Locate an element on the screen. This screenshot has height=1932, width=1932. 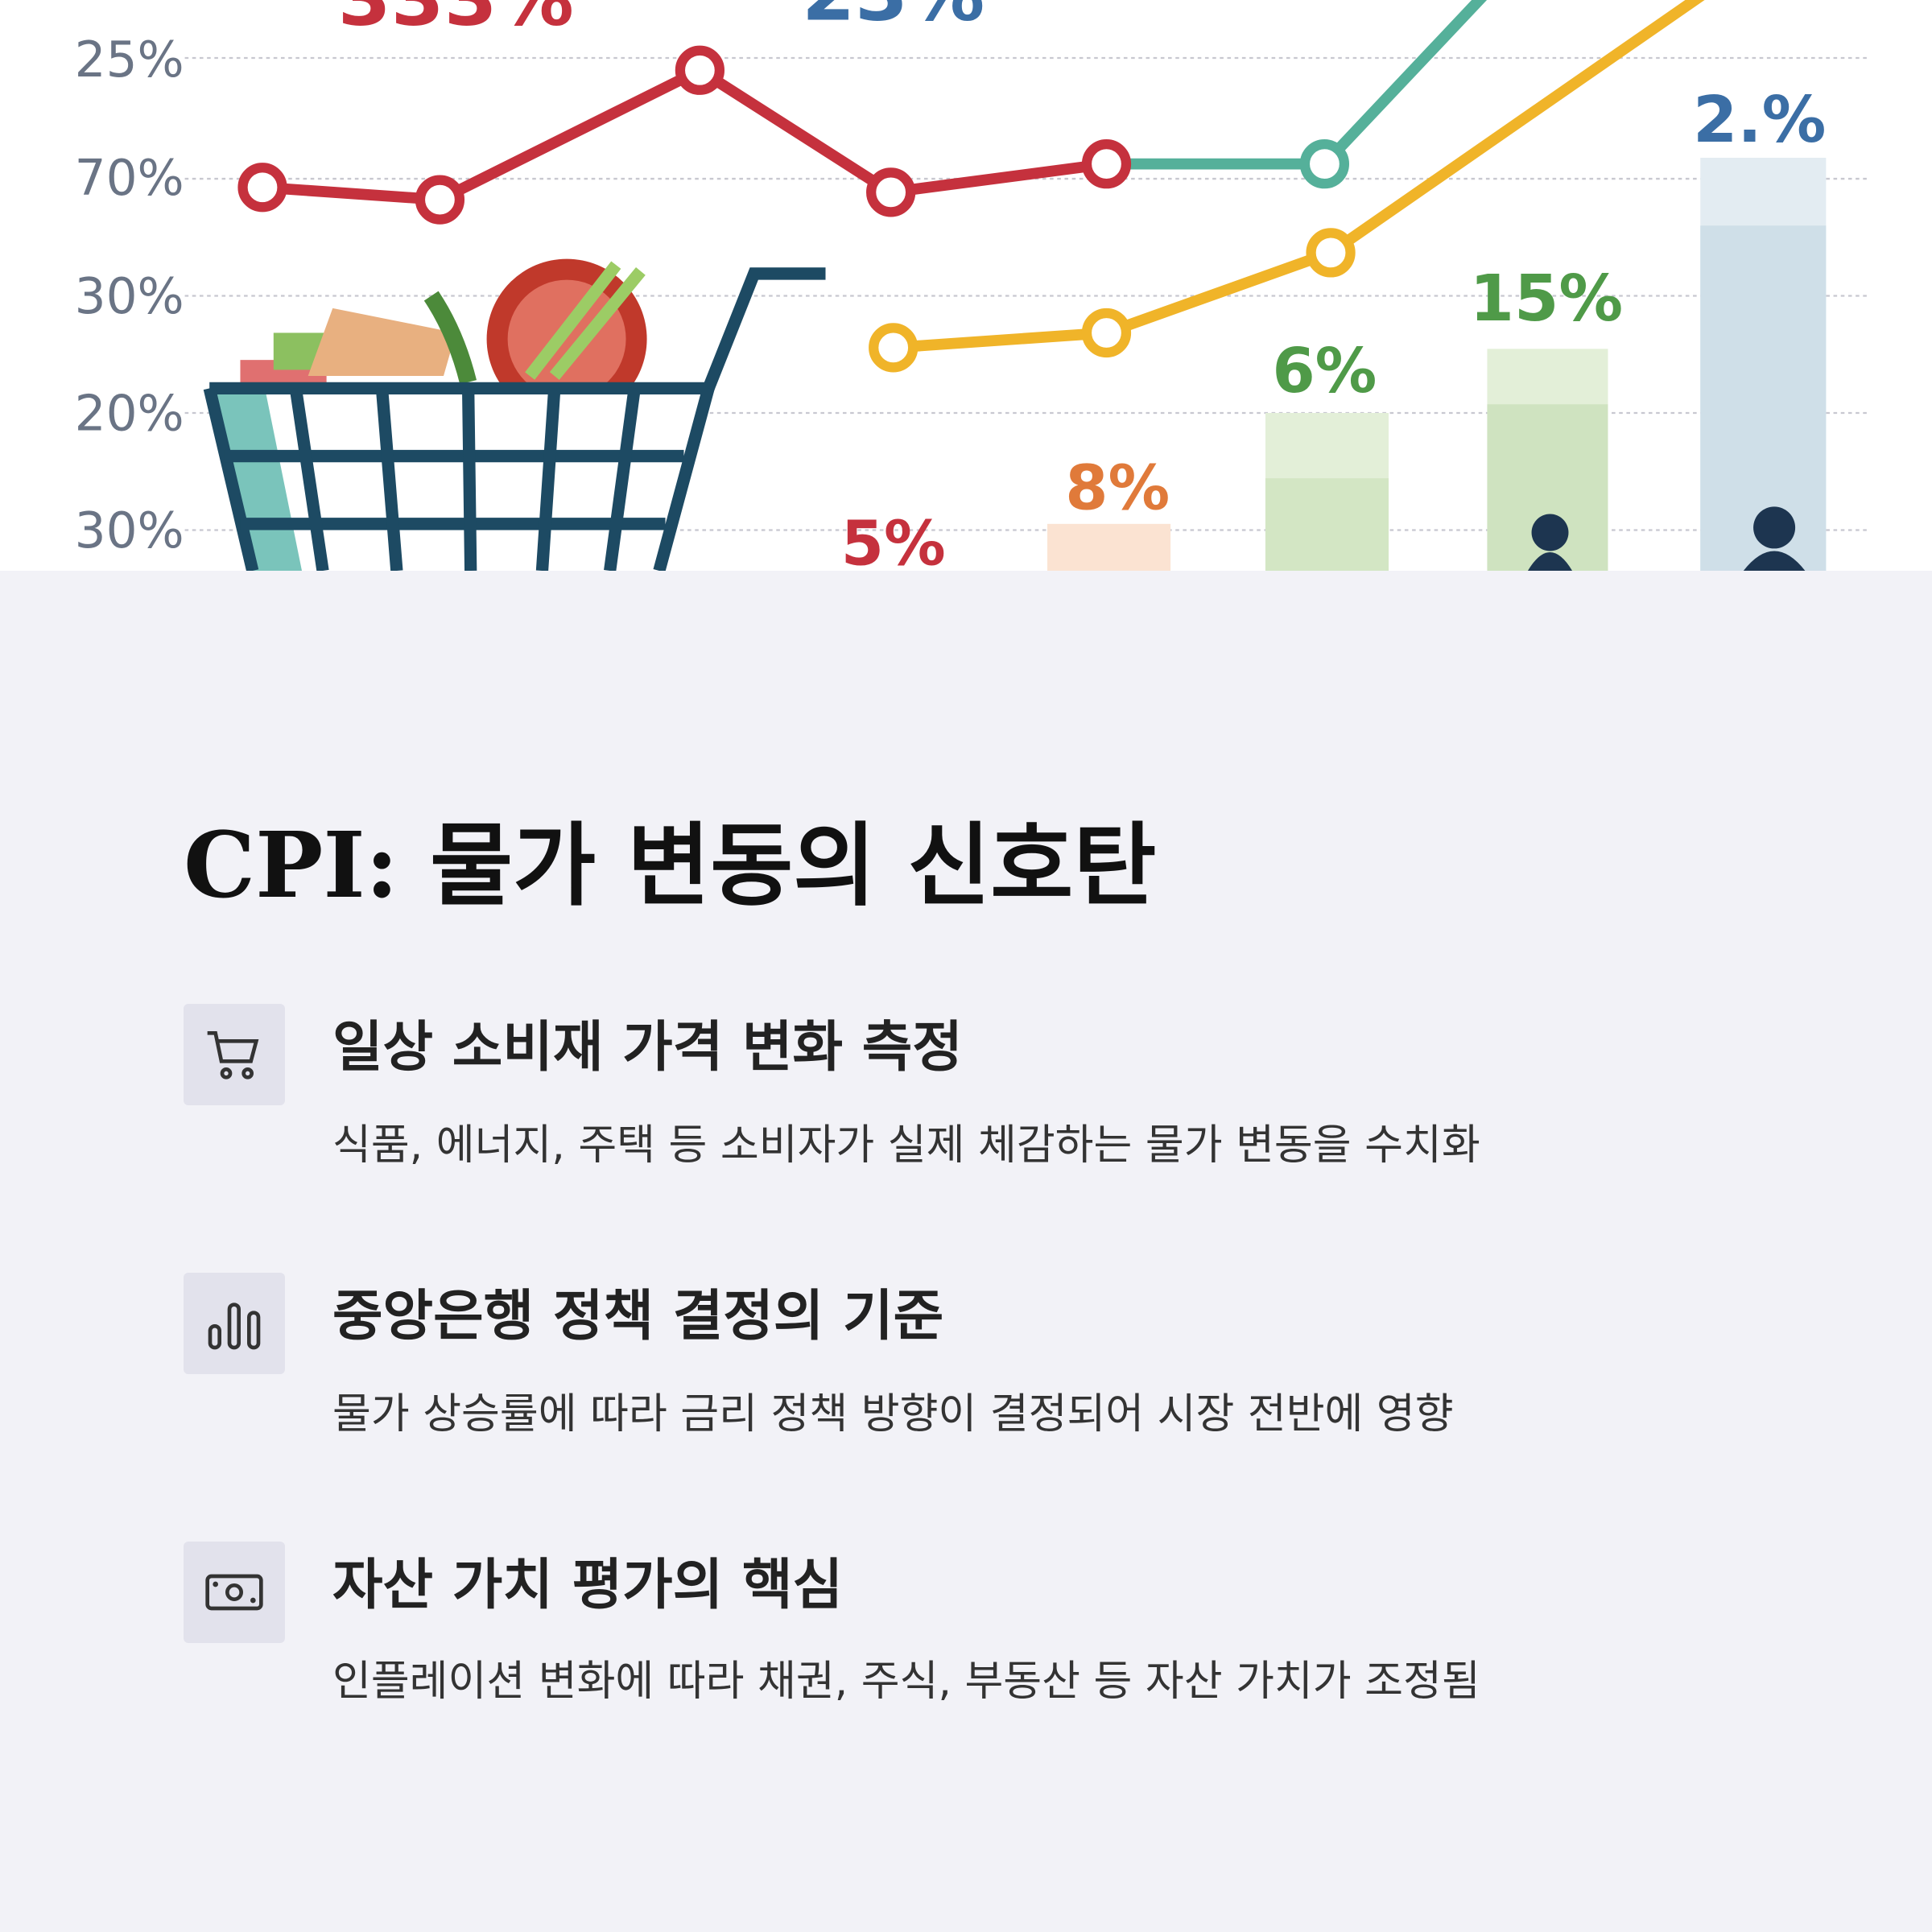
axis-labels: 25% 70% 30% 20% 30% is located at coordinates (129, 295).